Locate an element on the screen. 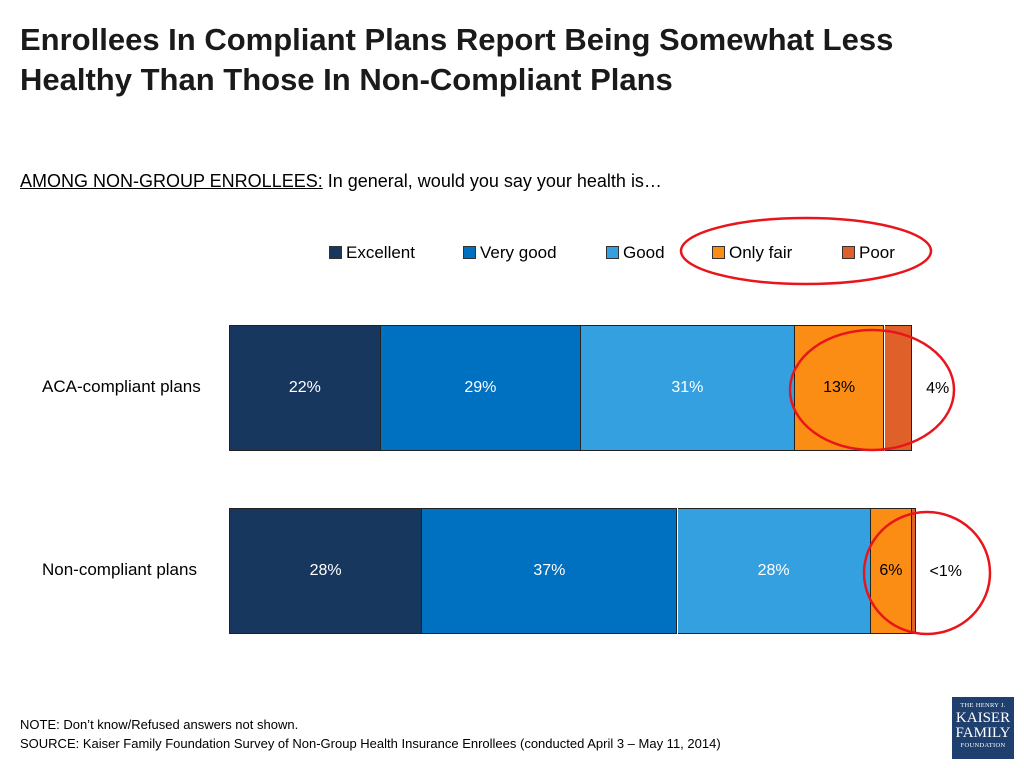  data-label-aca-compliant-plans-excellent: 22% is located at coordinates (304, 387).